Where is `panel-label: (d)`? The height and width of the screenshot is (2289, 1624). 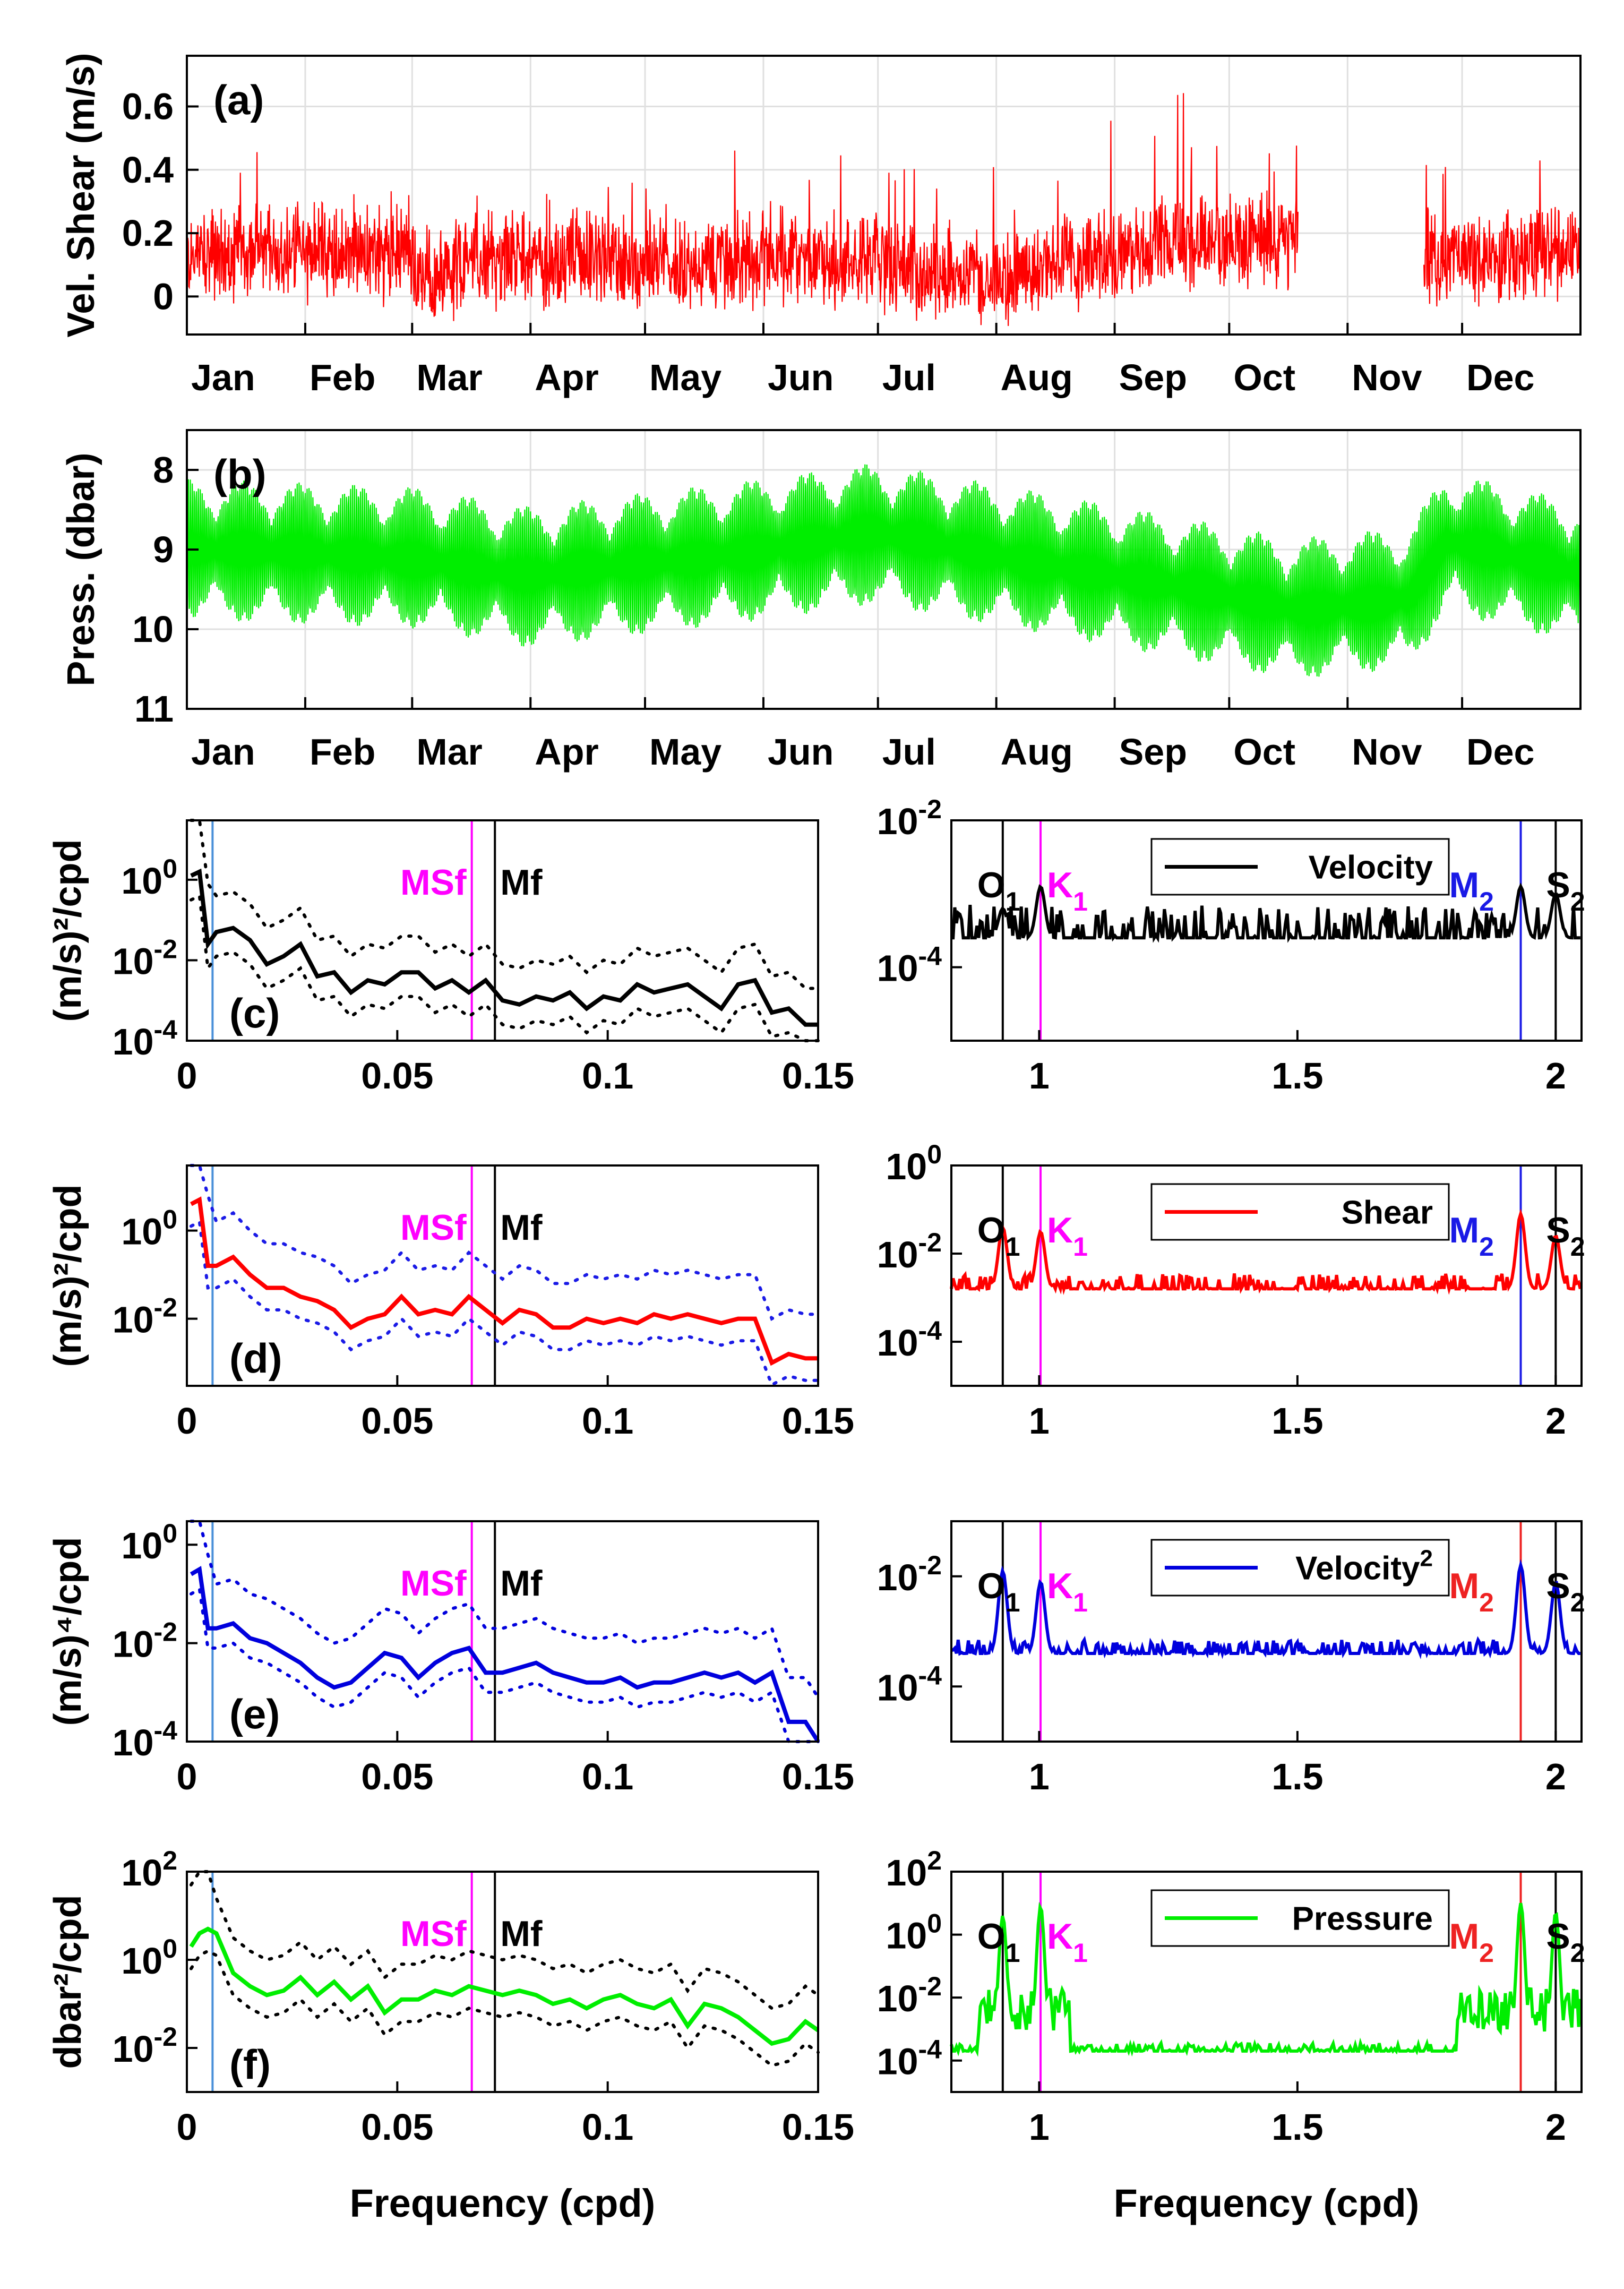
panel-label: (d) is located at coordinates (255, 1359).